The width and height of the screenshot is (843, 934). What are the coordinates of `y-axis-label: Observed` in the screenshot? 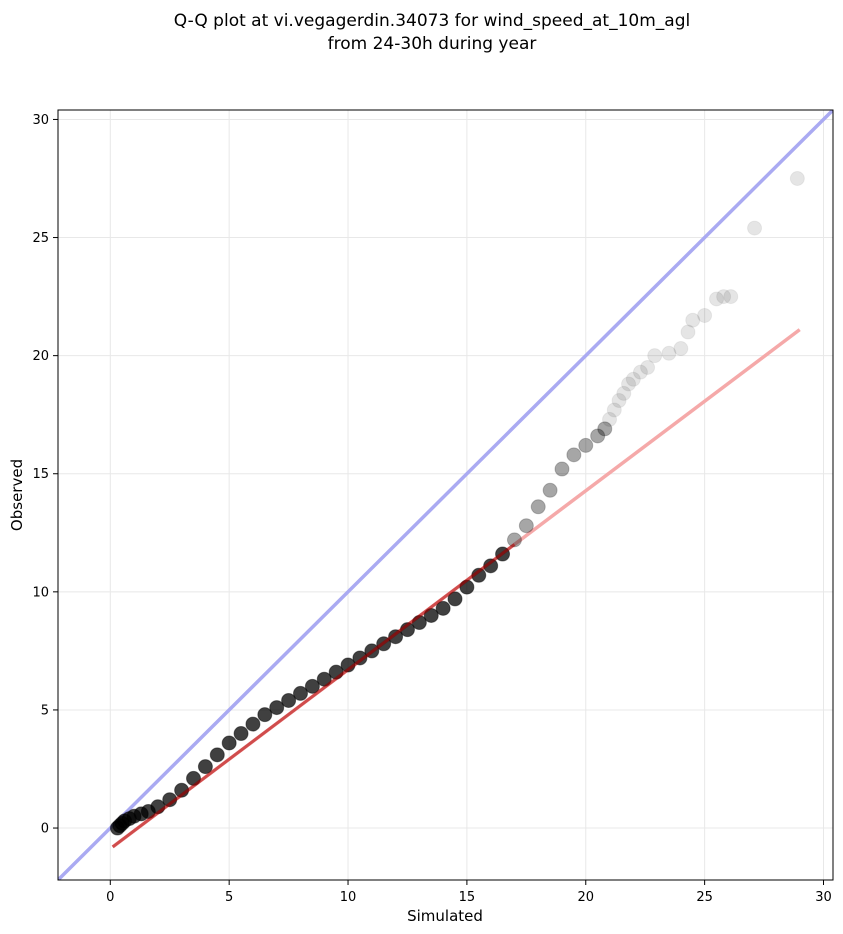 It's located at (17, 495).